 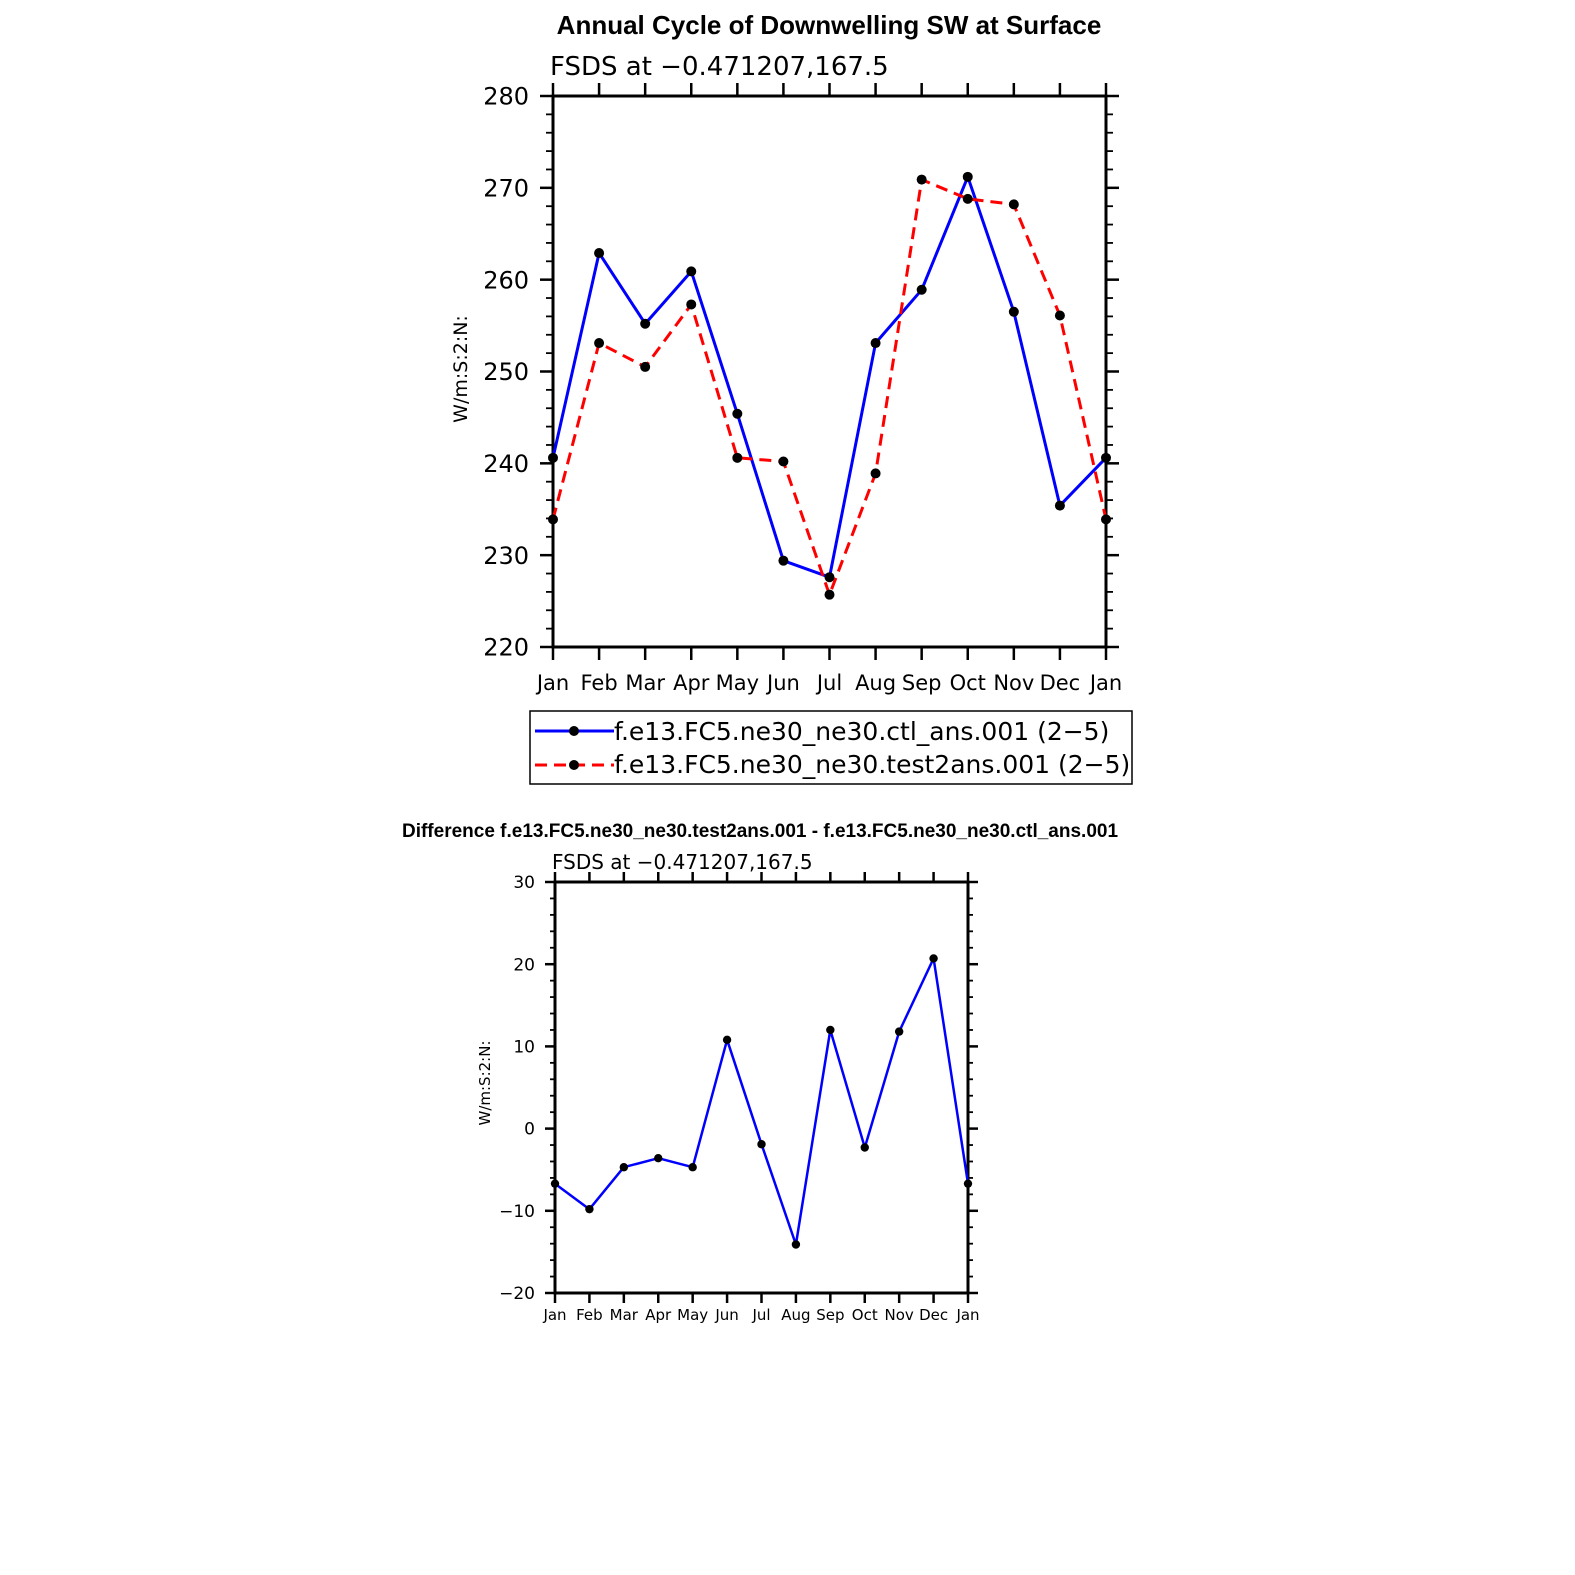 What do you see at coordinates (1060, 683) in the screenshot?
I see `top-xtick-label: Dec` at bounding box center [1060, 683].